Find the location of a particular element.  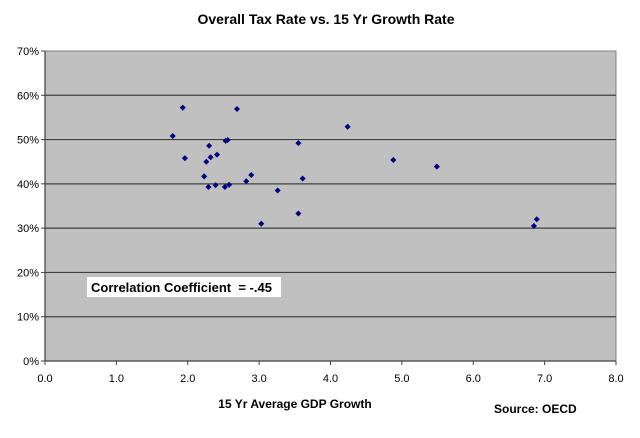

y-tick-label: 60% is located at coordinates (28, 96).